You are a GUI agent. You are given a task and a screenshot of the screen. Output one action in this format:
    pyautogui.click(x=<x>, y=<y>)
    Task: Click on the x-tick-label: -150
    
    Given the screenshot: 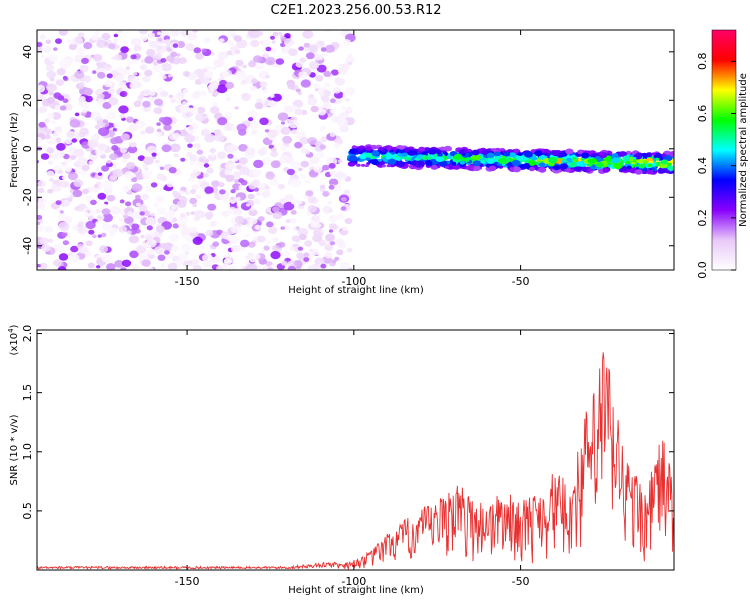 What is the action you would take?
    pyautogui.click(x=187, y=581)
    